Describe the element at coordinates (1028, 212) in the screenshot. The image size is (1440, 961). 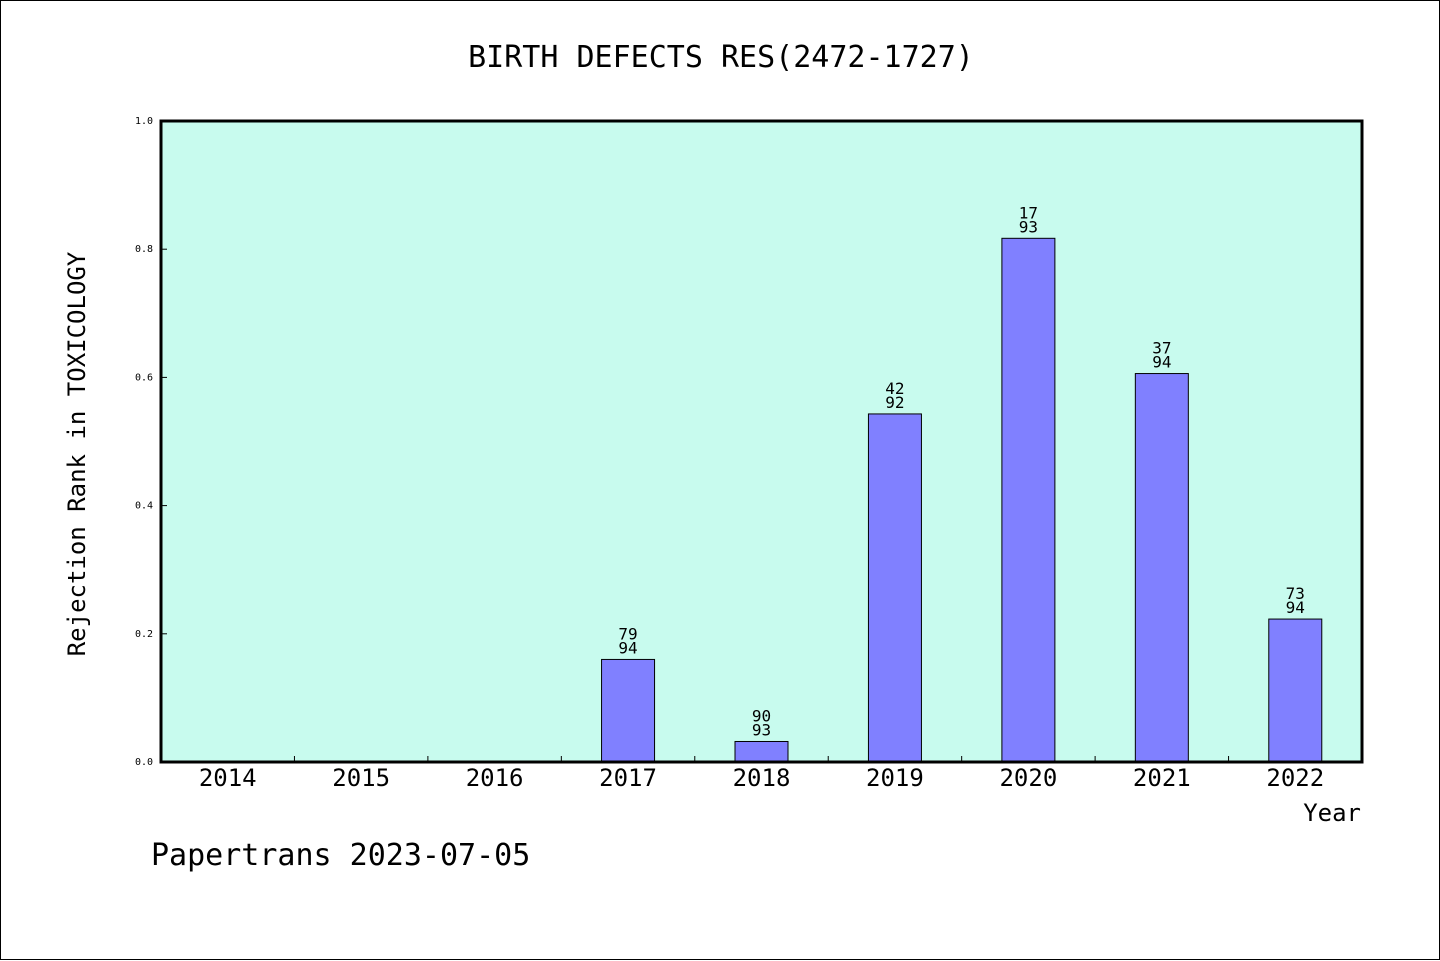
I see `bar-label-top: 17` at that location.